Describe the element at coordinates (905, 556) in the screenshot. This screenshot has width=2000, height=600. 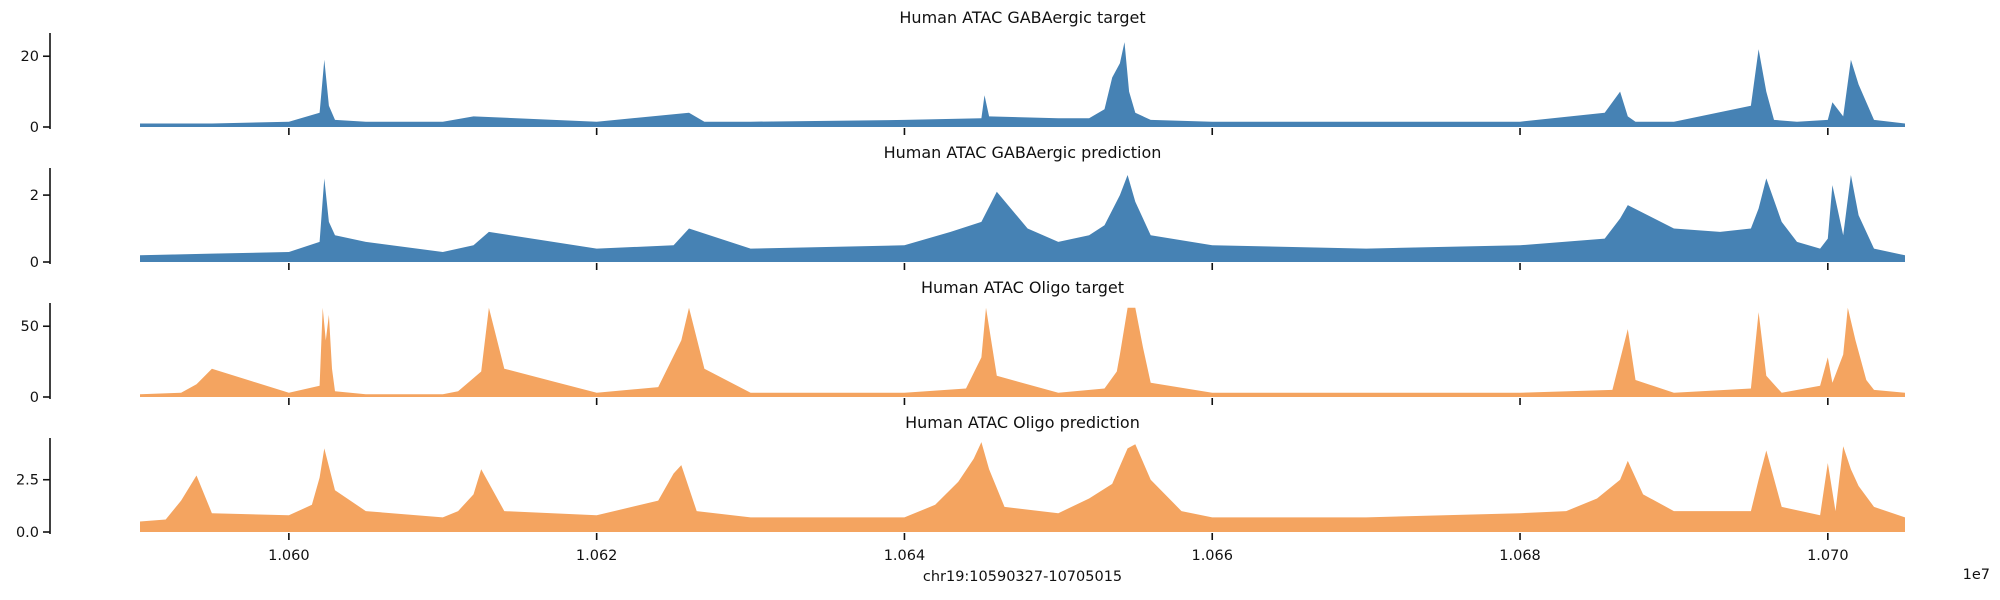
I see `x-tick-label: 1.064` at that location.